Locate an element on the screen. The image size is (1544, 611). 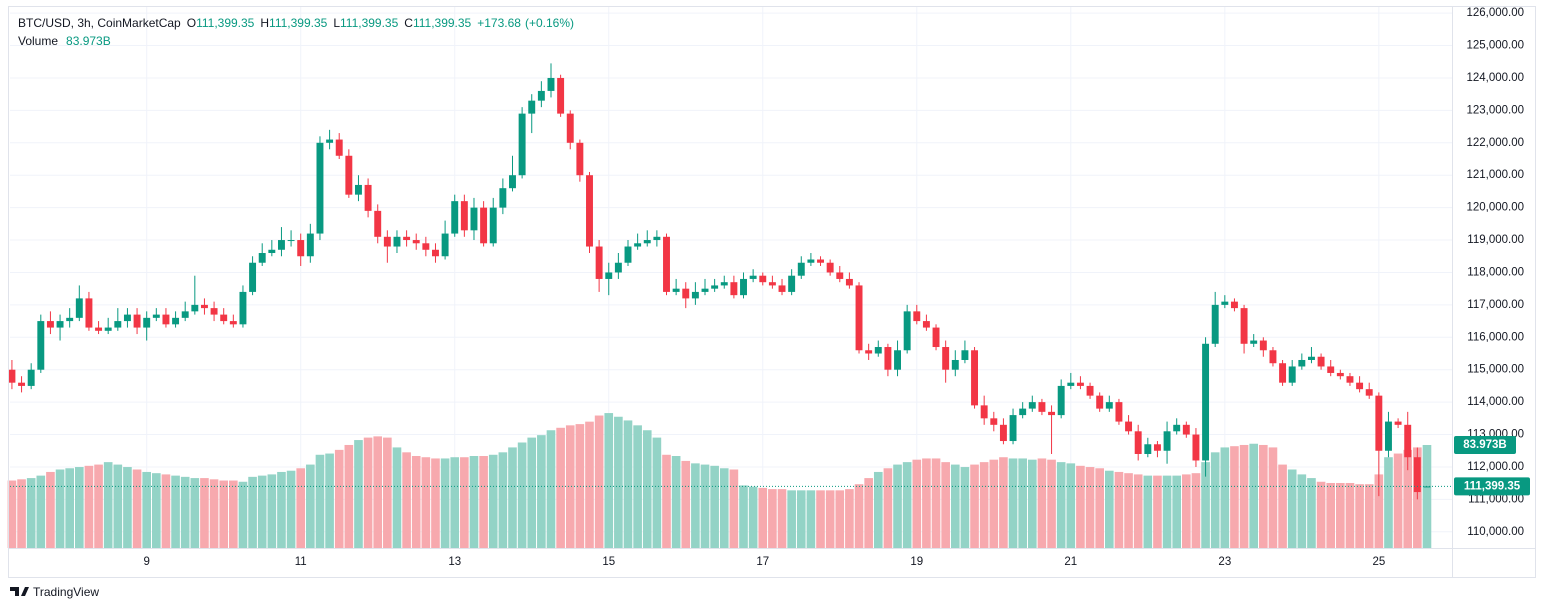
logo: TradingView is located at coordinates (54, 592).